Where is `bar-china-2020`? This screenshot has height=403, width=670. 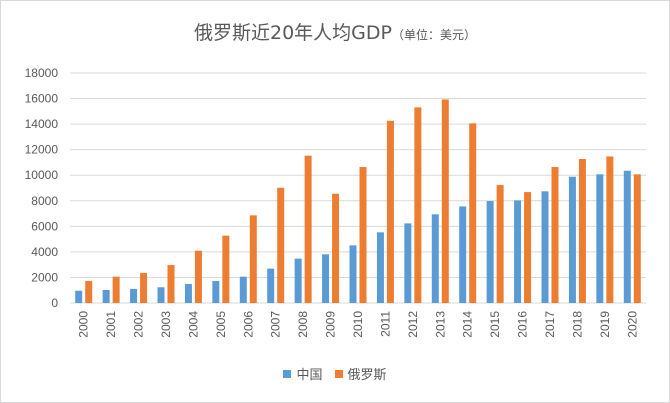
bar-china-2020 is located at coordinates (627, 236).